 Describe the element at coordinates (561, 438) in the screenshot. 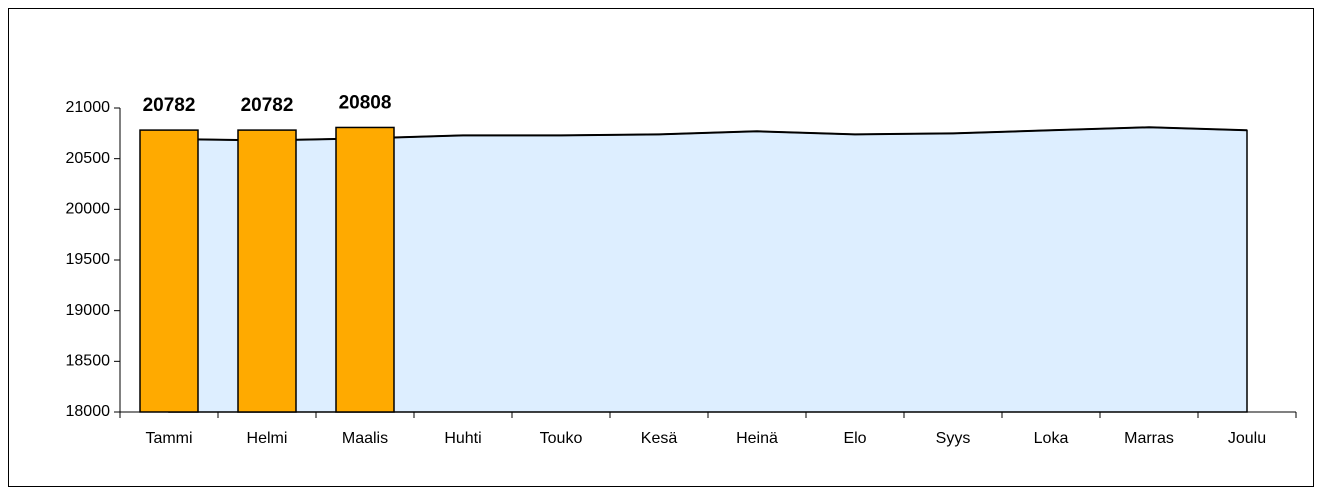

I see `x-tick-label: Touko` at that location.